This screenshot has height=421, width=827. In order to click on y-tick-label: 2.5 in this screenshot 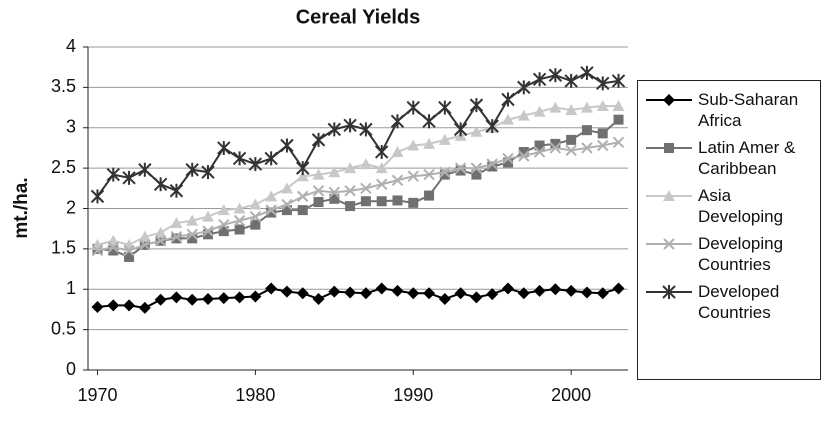, I will do `click(63, 167)`.